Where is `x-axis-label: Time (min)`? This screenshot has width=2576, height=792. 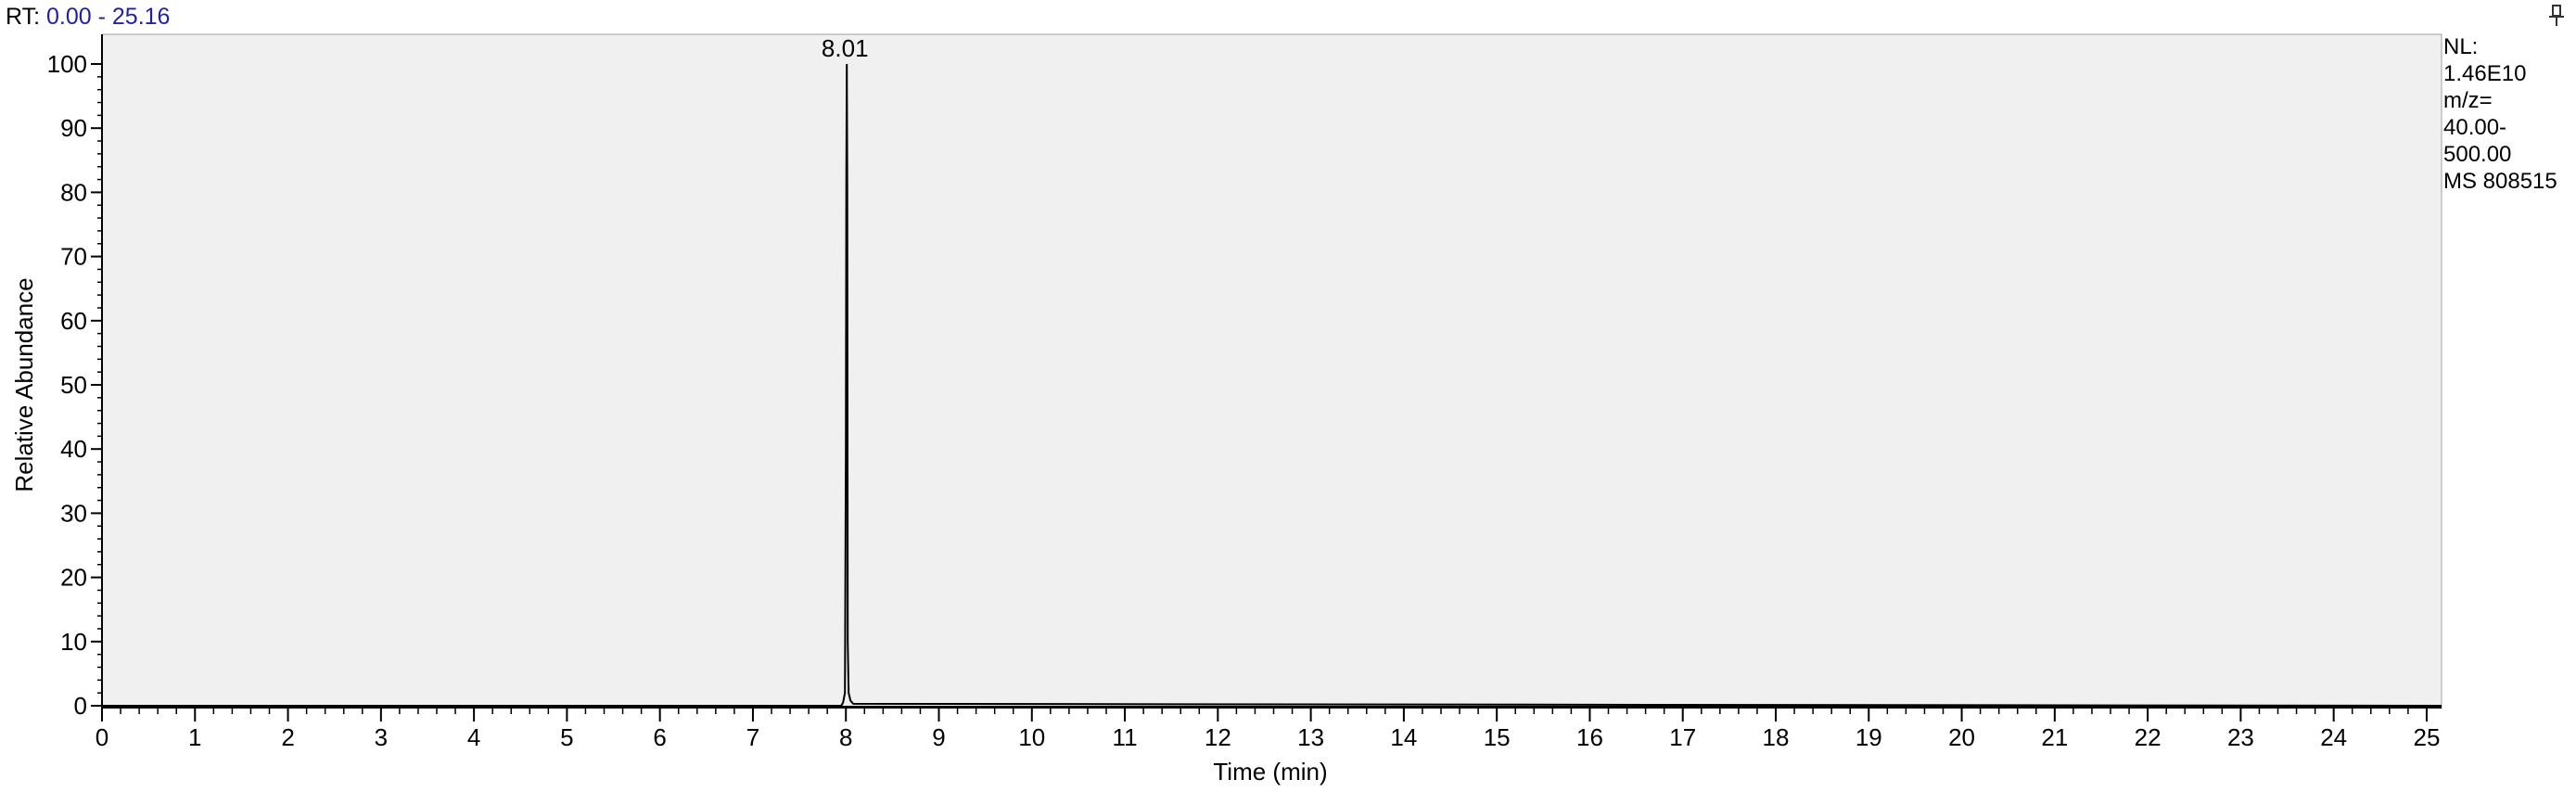
x-axis-label: Time (min) is located at coordinates (1270, 772).